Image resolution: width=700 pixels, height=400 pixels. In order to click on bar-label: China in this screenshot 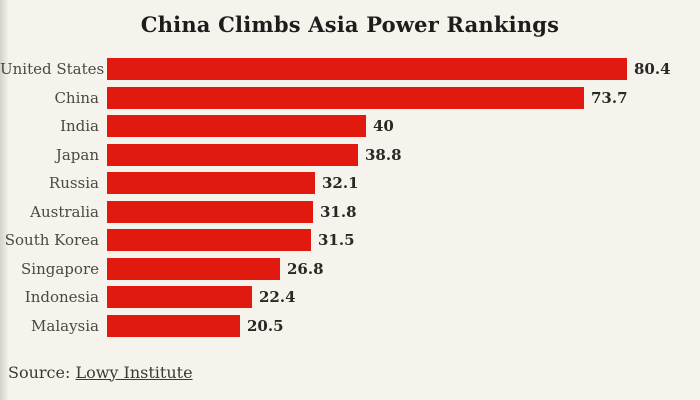, I will do `click(76, 97)`.